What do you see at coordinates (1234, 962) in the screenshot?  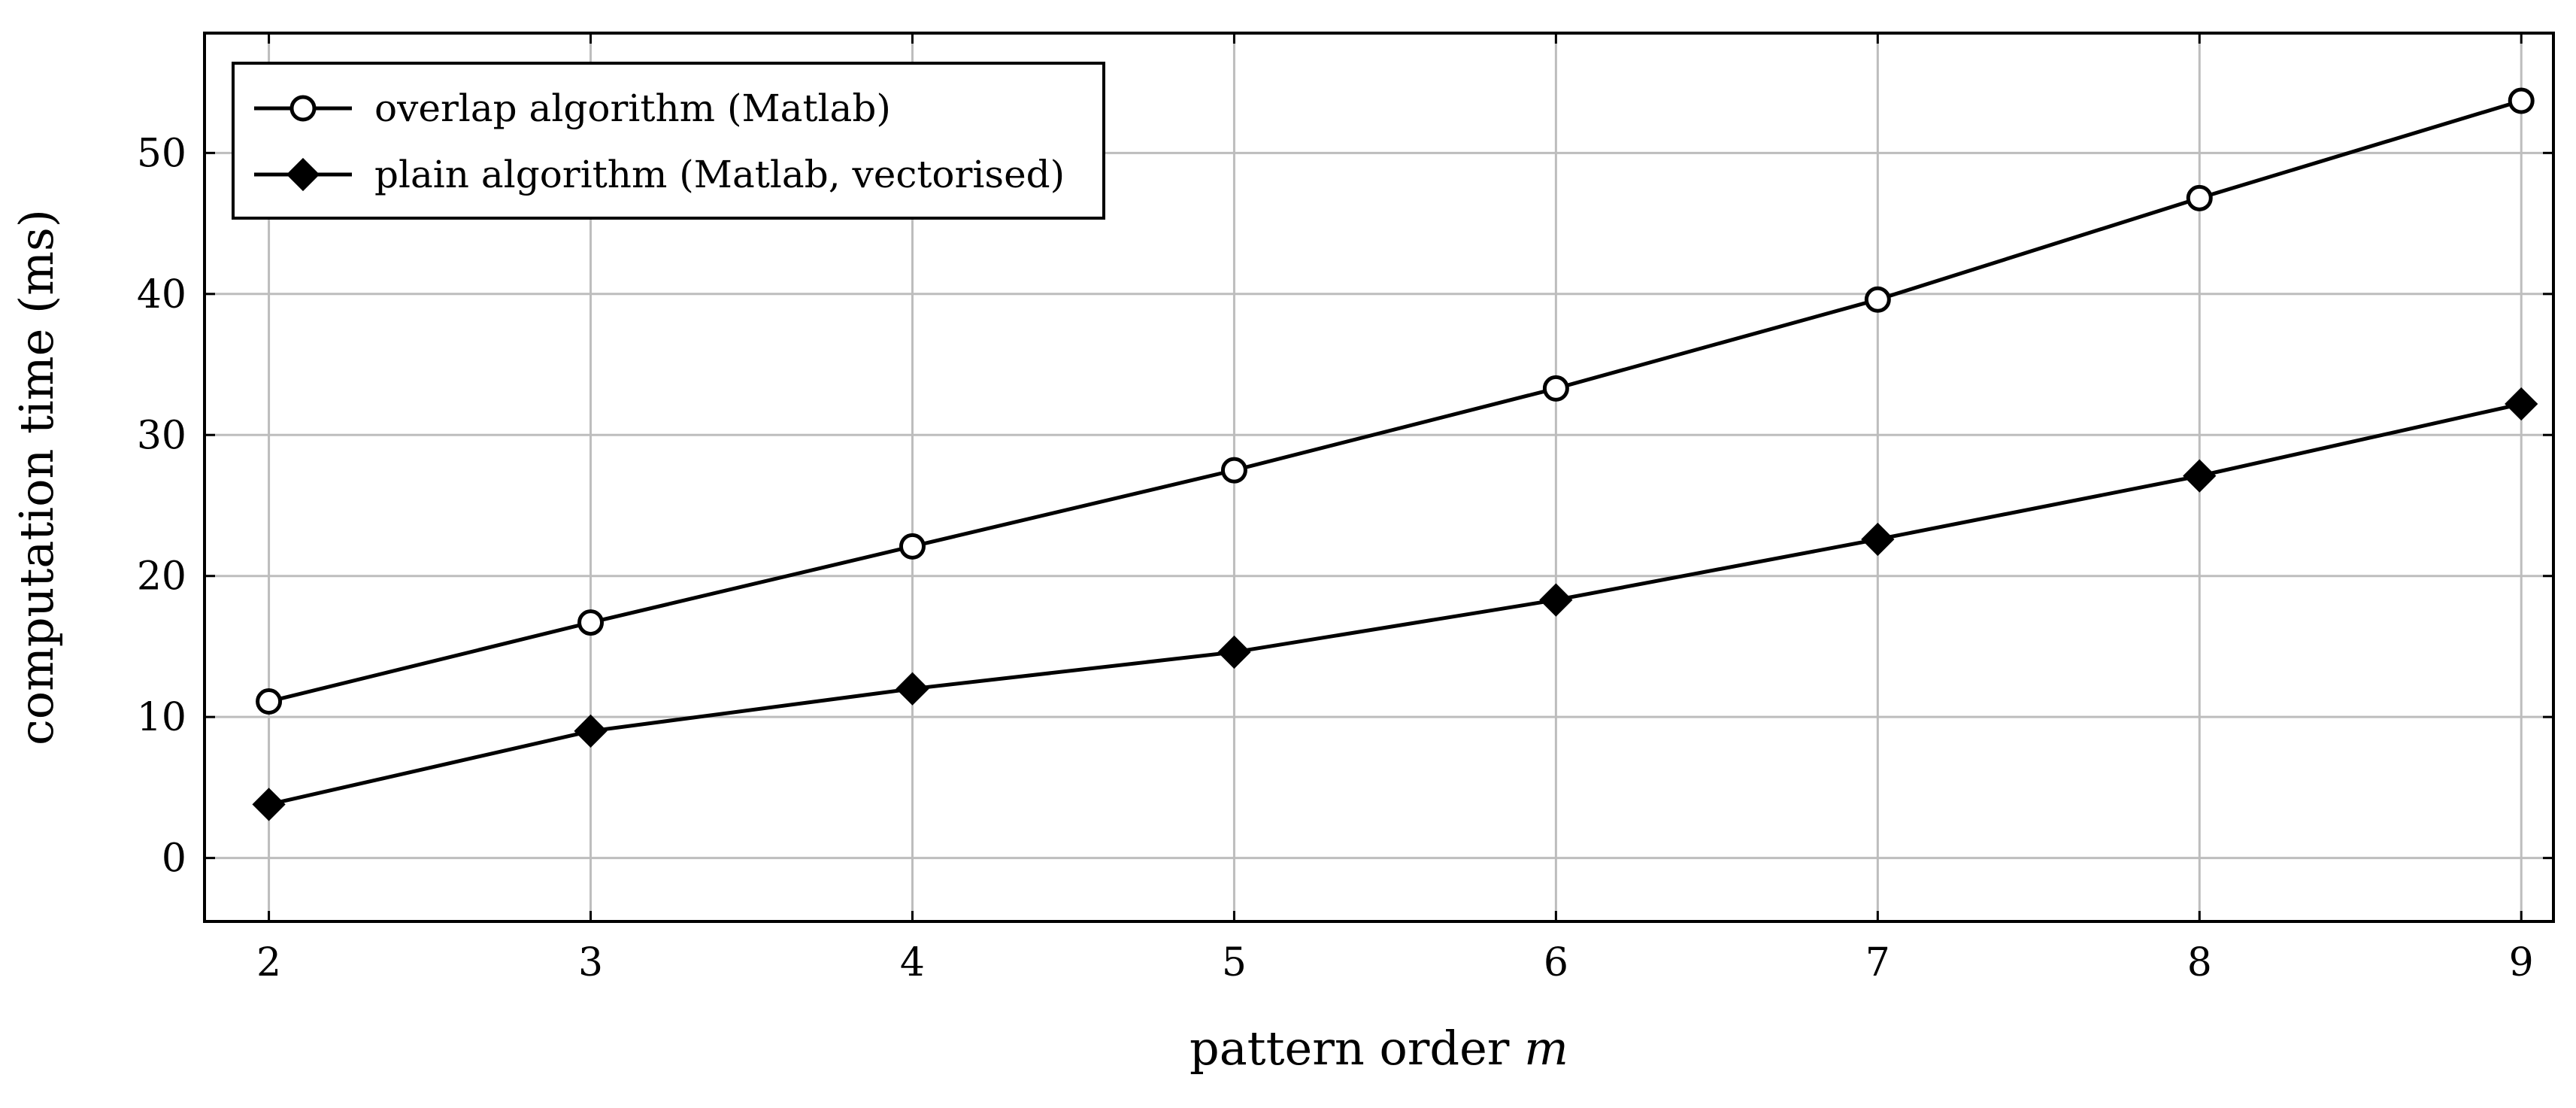 I see `x-tick-label: 5` at bounding box center [1234, 962].